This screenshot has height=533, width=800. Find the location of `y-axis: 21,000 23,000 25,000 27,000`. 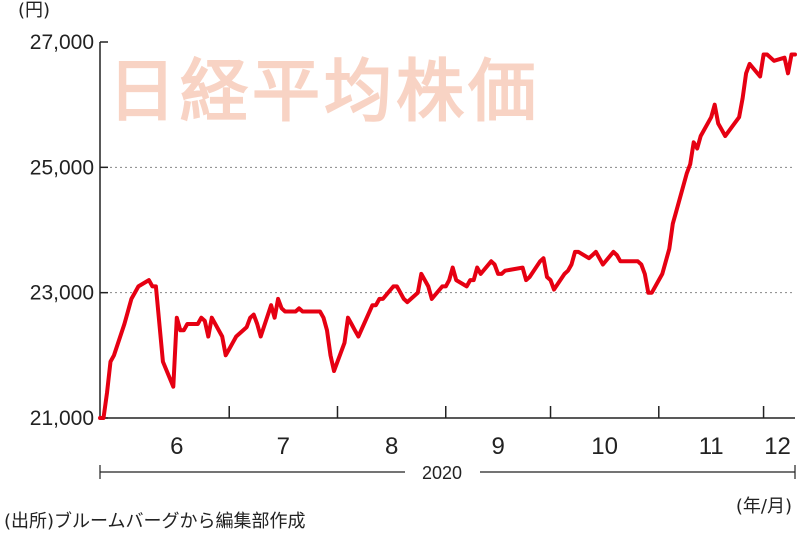

y-axis: 21,000 23,000 25,000 27,000 is located at coordinates (69, 230).